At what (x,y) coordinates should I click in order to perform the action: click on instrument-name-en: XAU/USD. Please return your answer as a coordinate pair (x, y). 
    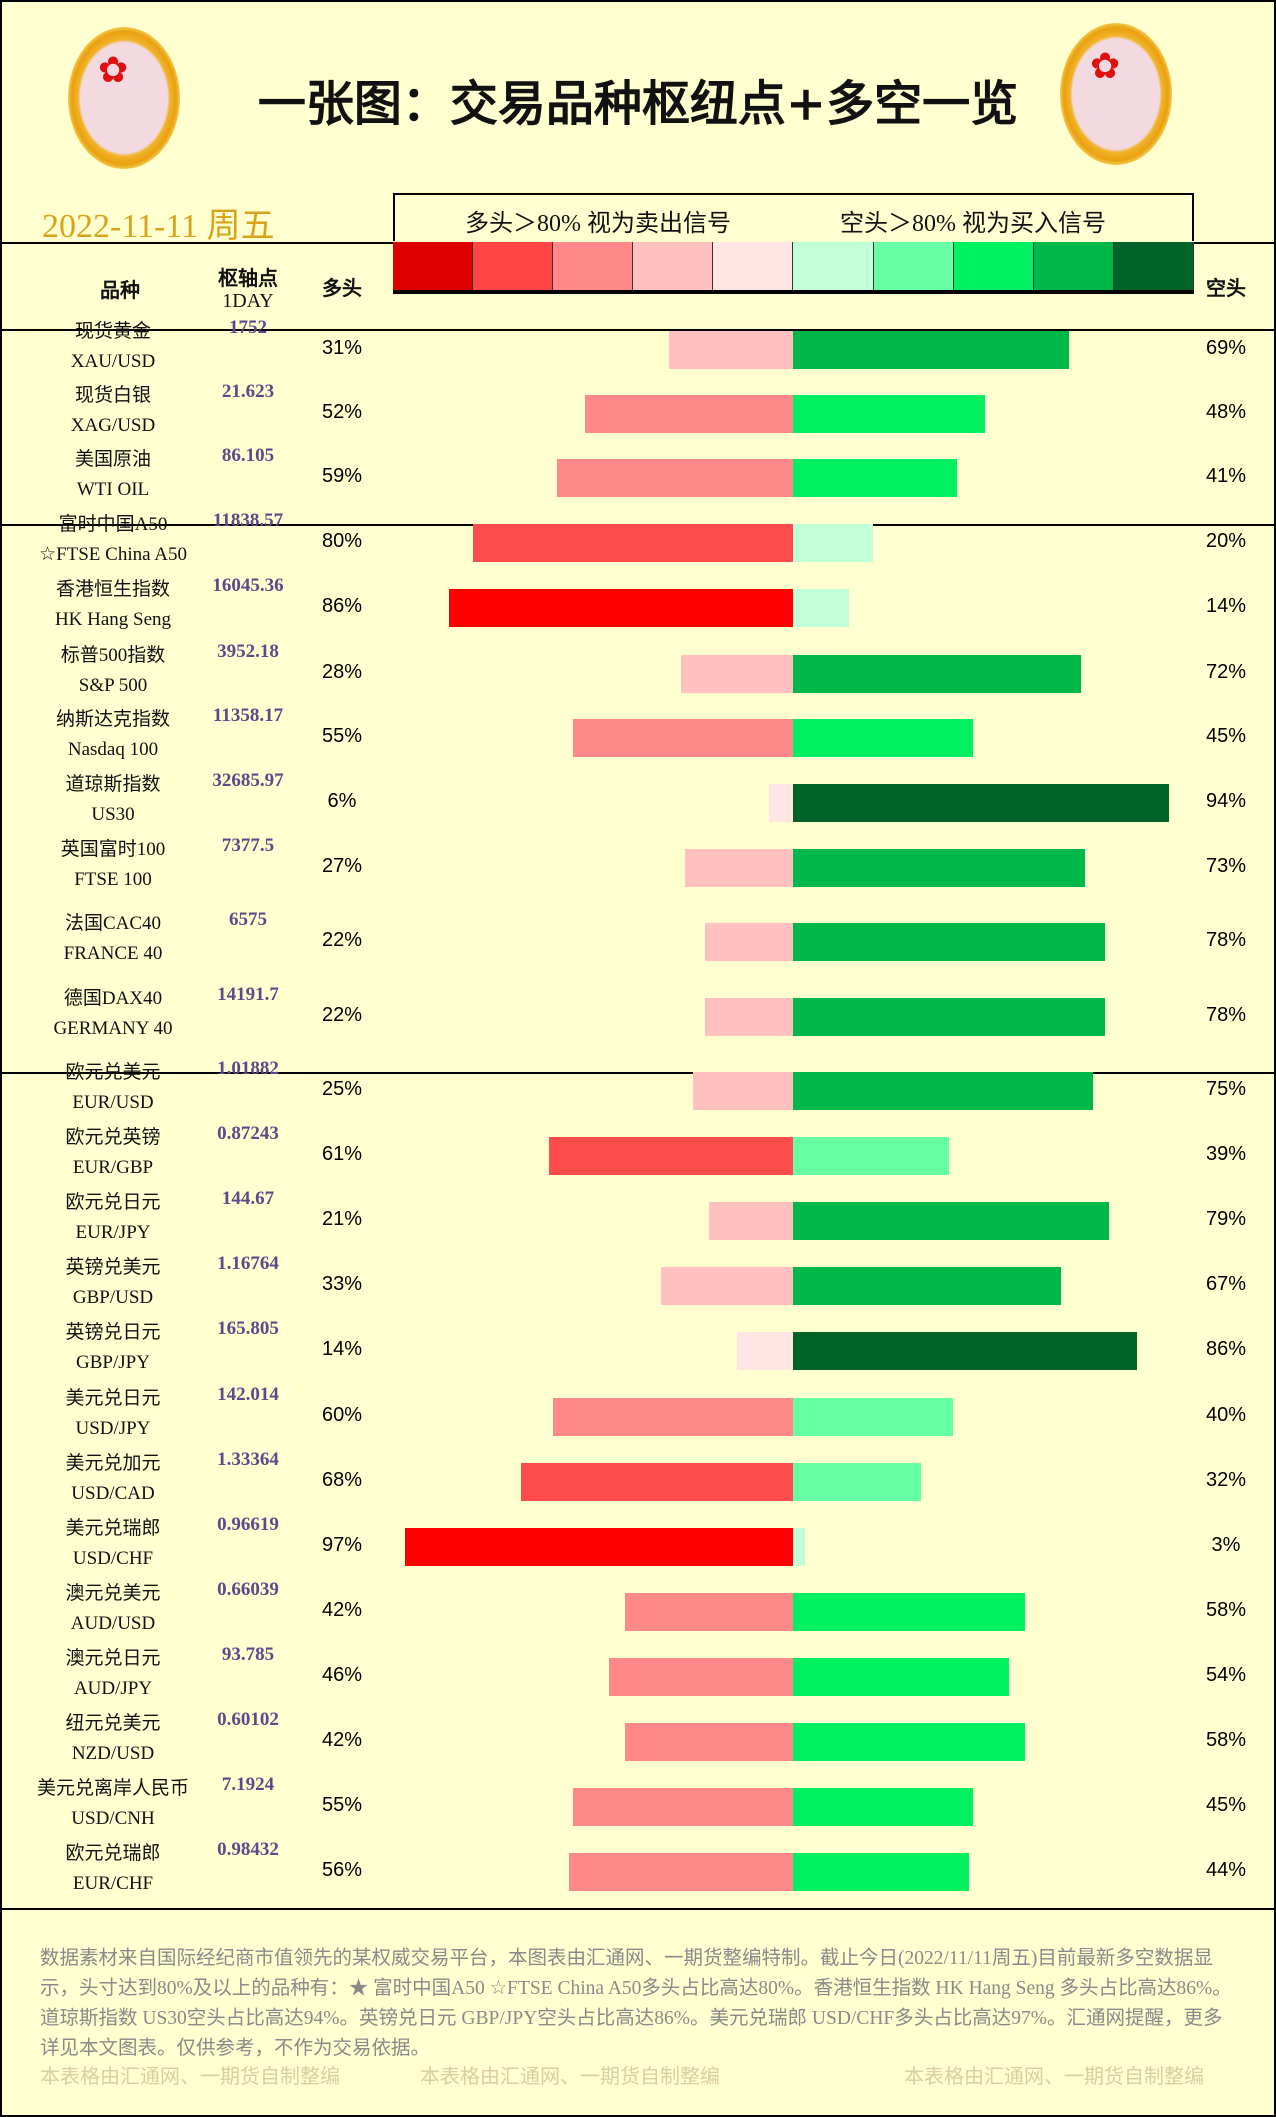
    Looking at the image, I should click on (113, 361).